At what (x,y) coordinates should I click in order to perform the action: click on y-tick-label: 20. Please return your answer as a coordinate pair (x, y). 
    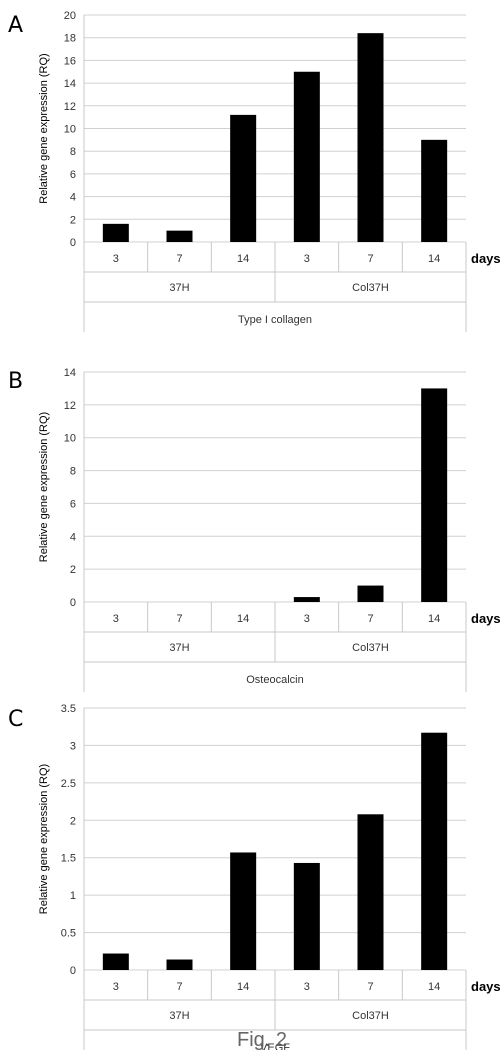
    Looking at the image, I should click on (70, 16).